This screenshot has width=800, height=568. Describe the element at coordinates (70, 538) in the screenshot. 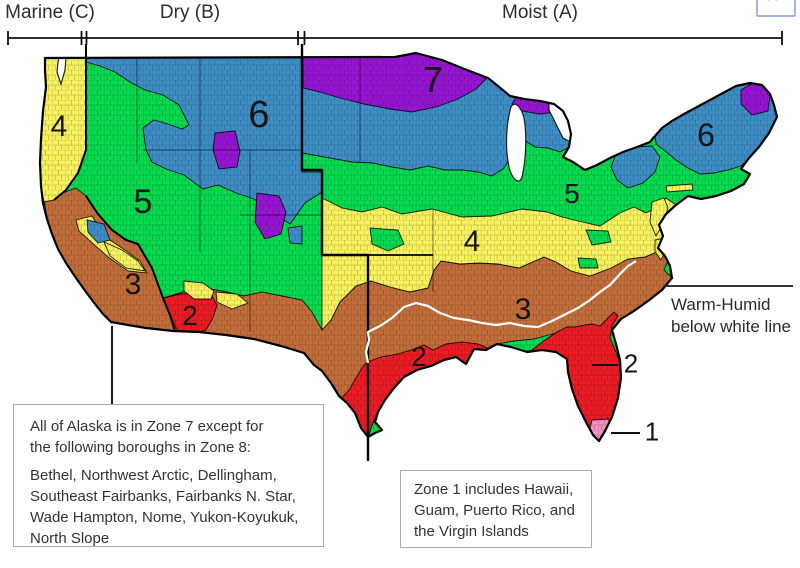

I see `alaska-boroughs-line4: North Slope` at that location.